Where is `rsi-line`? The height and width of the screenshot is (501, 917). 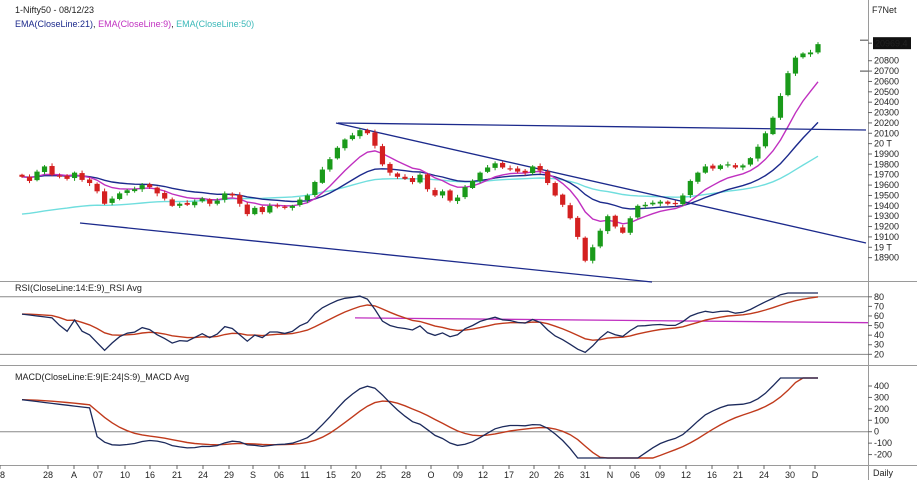
rsi-line is located at coordinates (419, 323).